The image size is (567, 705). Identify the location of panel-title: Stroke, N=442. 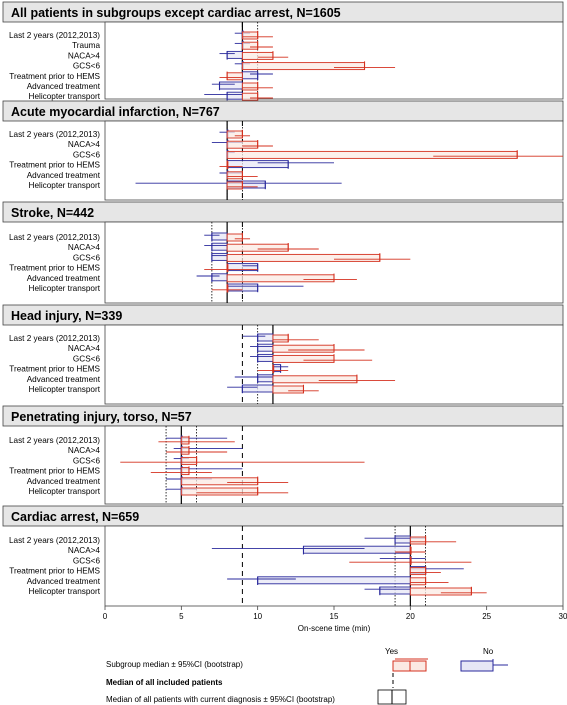
(52, 213).